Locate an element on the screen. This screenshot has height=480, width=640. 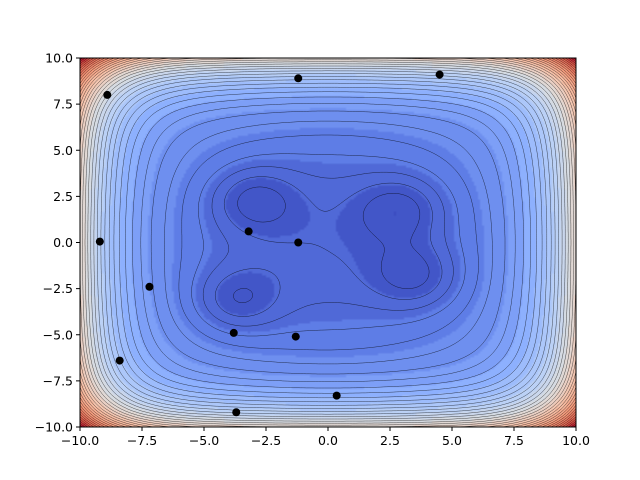
x-tick-label: −10.0 is located at coordinates (80, 440).